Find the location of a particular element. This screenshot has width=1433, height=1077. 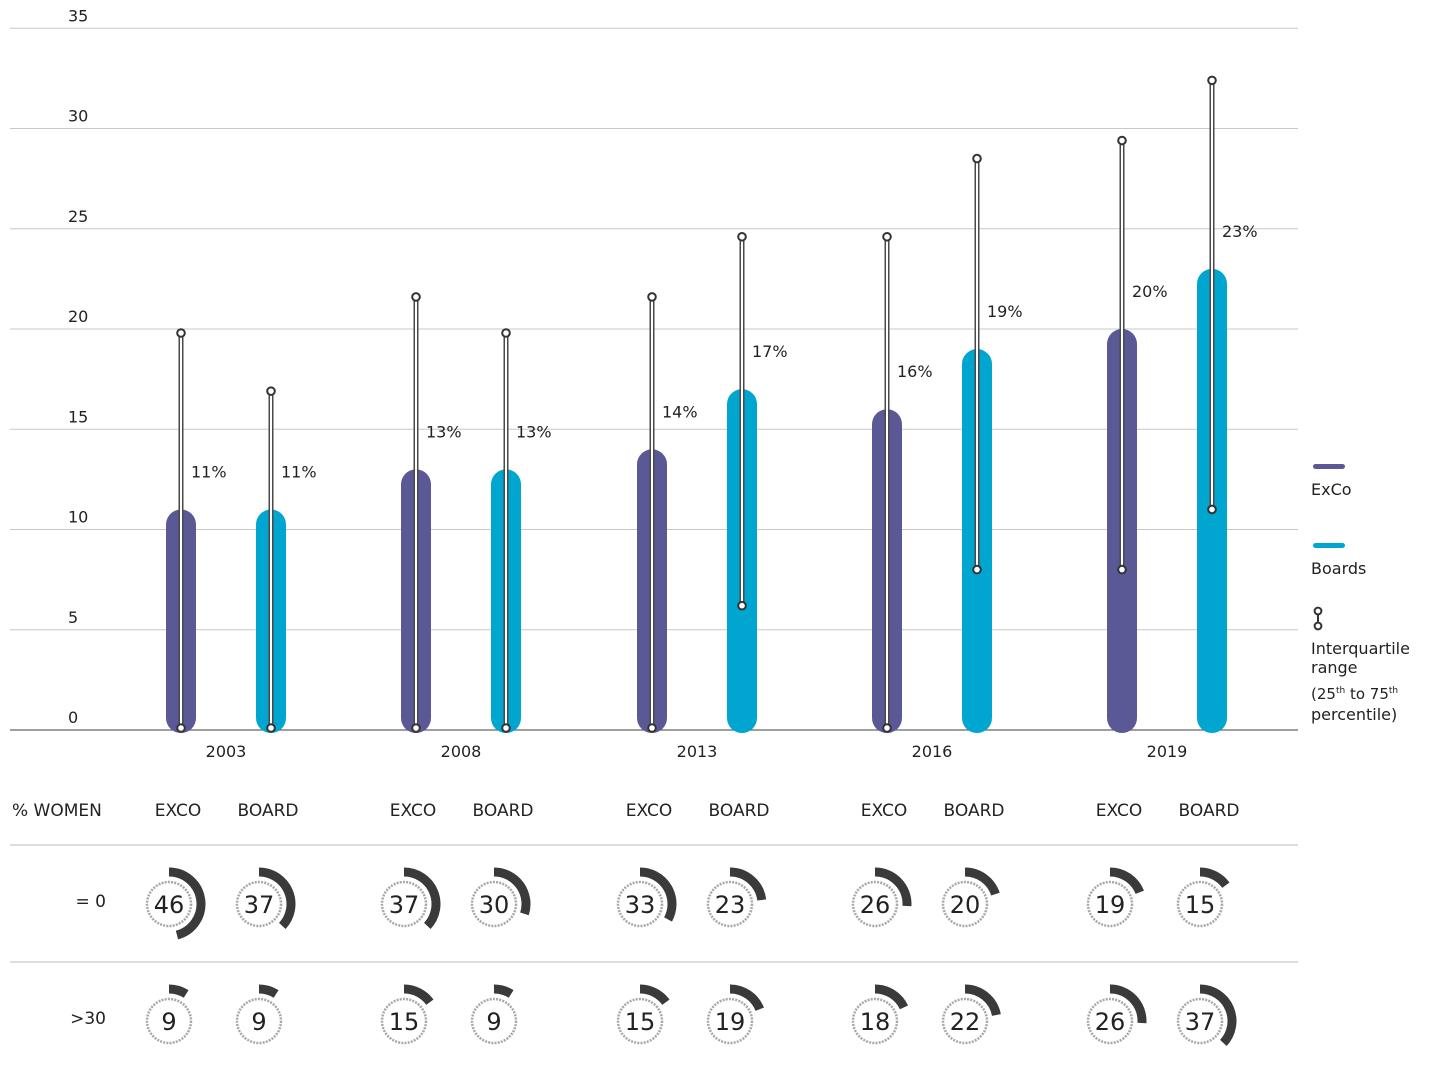

gauge-value-board-2016-row1: 22 is located at coordinates (965, 1022).